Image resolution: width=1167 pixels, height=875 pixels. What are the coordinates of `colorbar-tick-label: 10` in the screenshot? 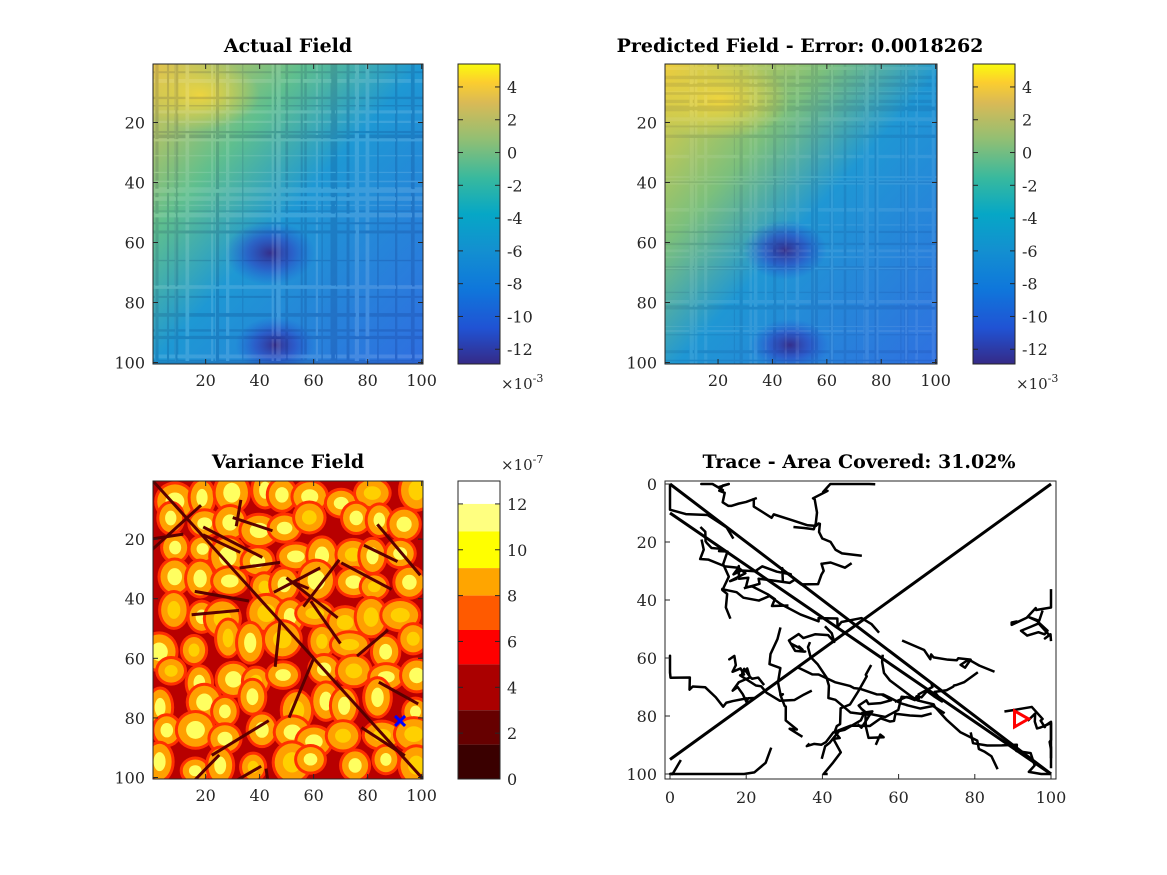 It's located at (517, 550).